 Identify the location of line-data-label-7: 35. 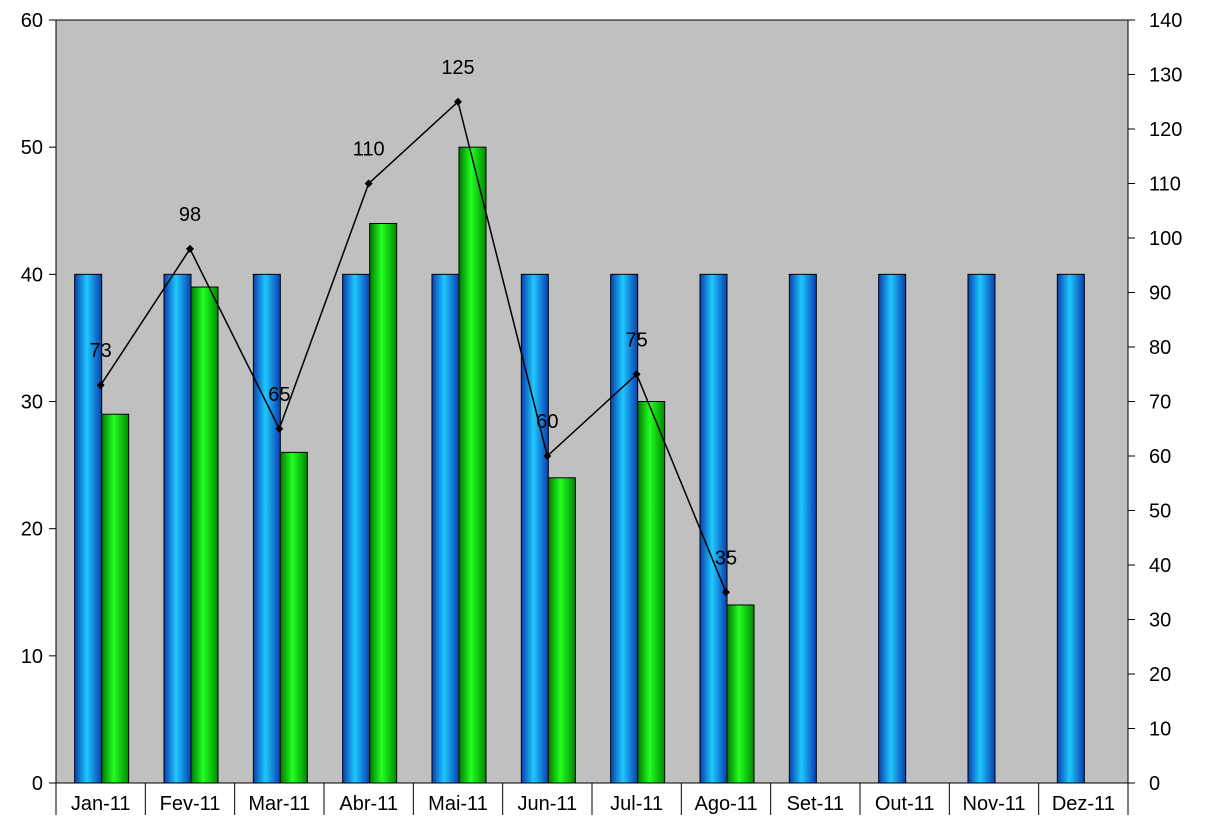
(726, 558).